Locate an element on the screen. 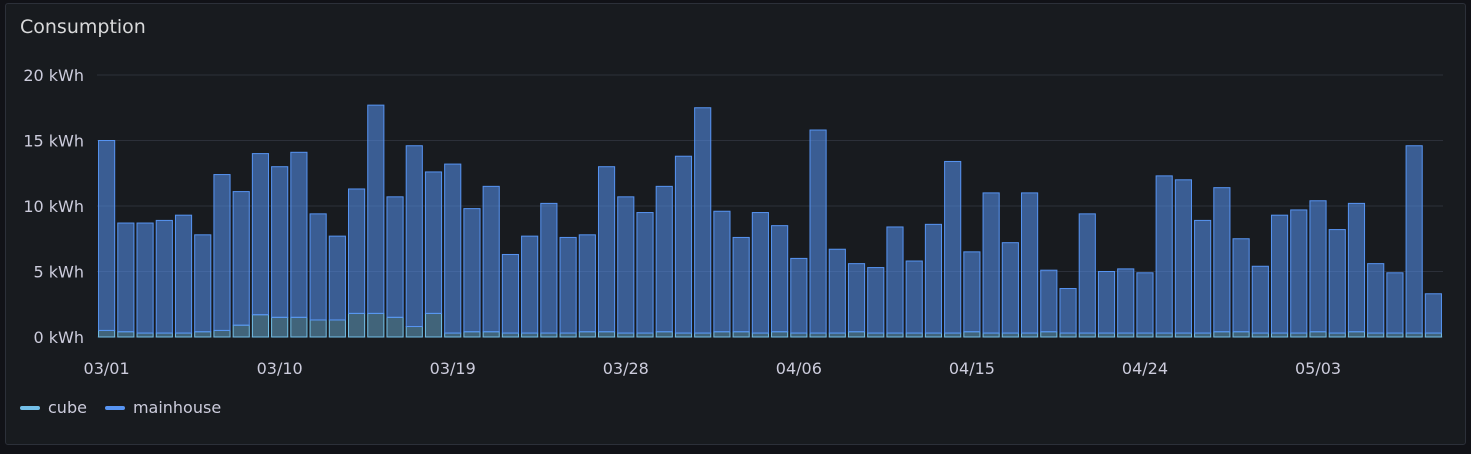 The height and width of the screenshot is (454, 1471). legend-item-cube: cube is located at coordinates (53, 407).